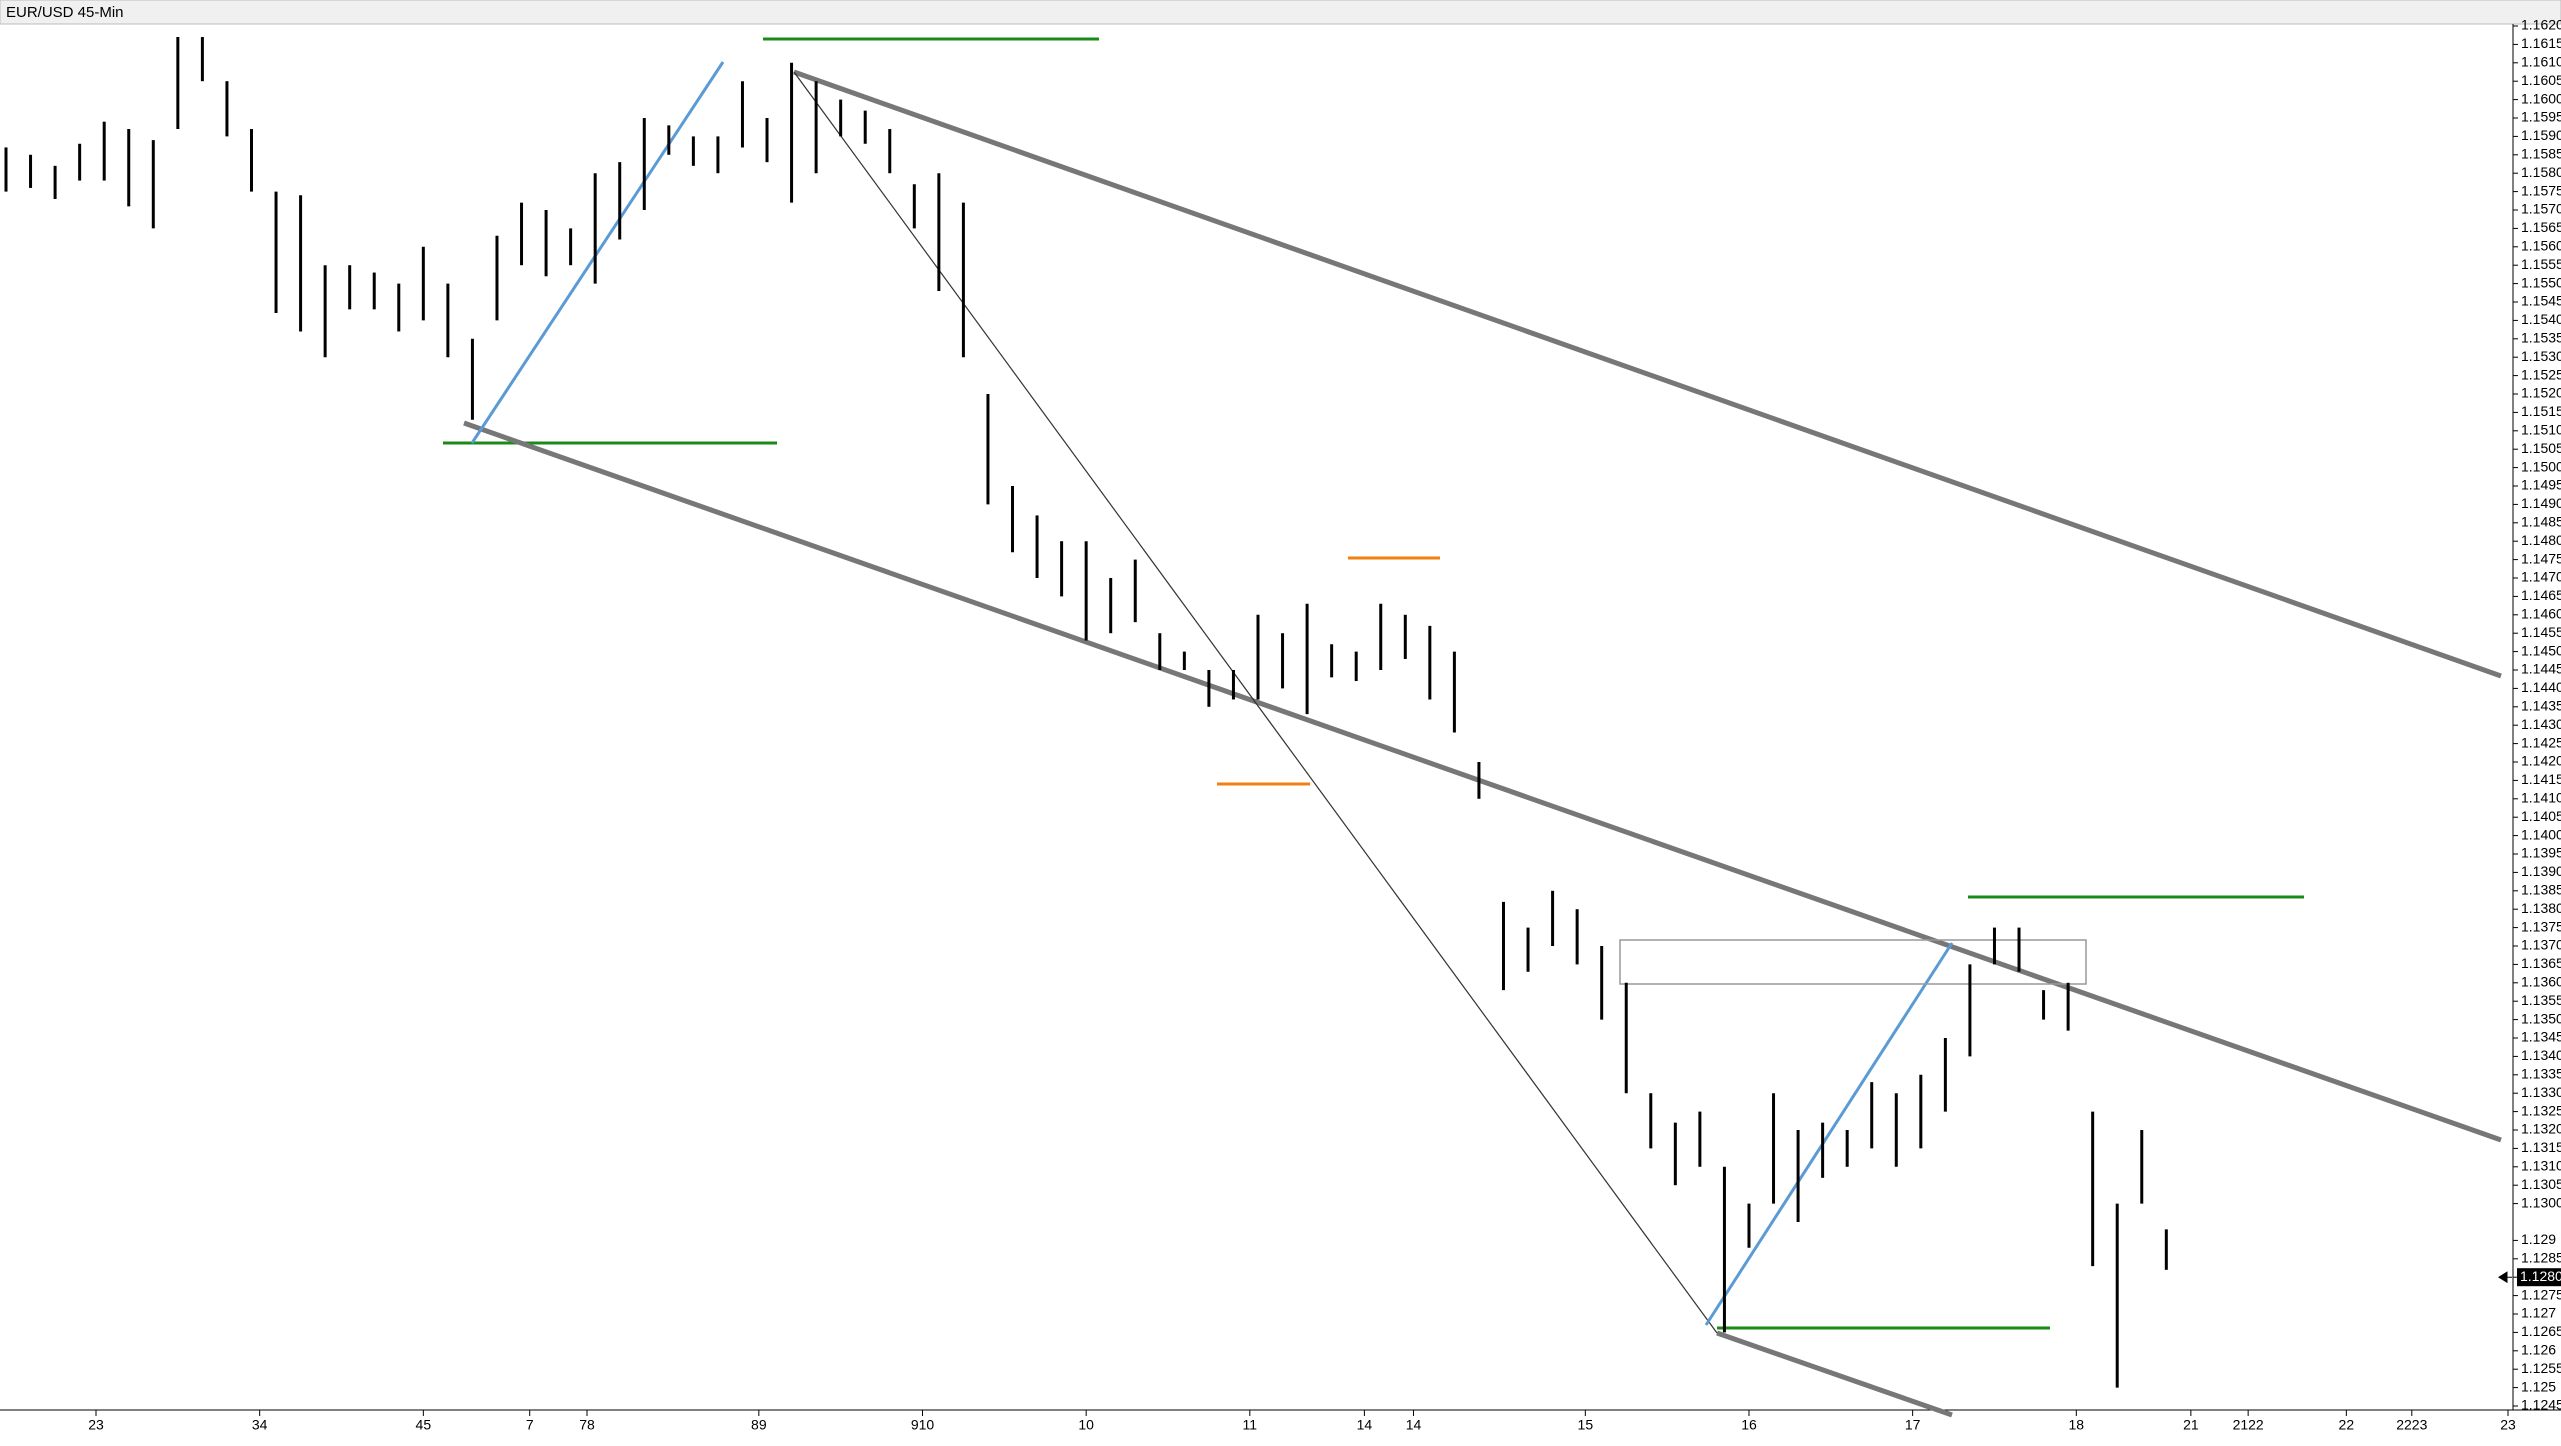 This screenshot has height=1446, width=2561. What do you see at coordinates (1250, 1425) in the screenshot?
I see `x-tick-label: 11` at bounding box center [1250, 1425].